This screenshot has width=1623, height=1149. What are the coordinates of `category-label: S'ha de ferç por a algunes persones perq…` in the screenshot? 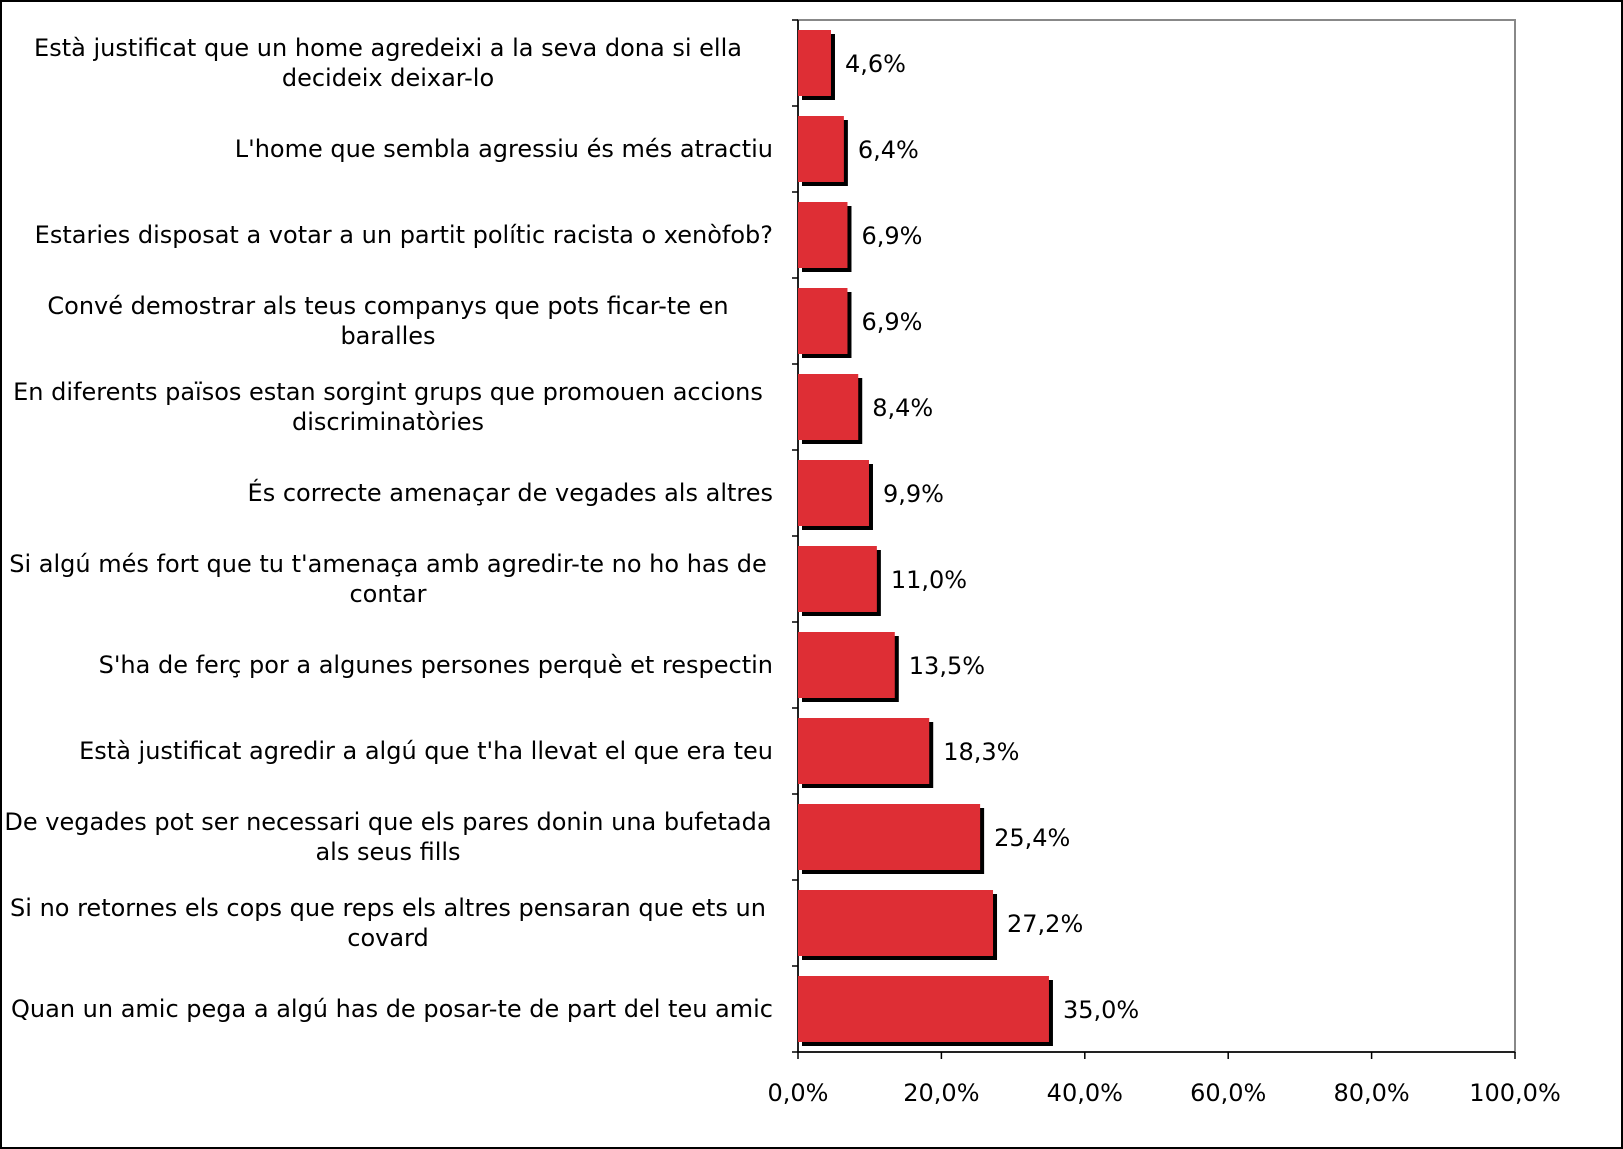 It's located at (435, 665).